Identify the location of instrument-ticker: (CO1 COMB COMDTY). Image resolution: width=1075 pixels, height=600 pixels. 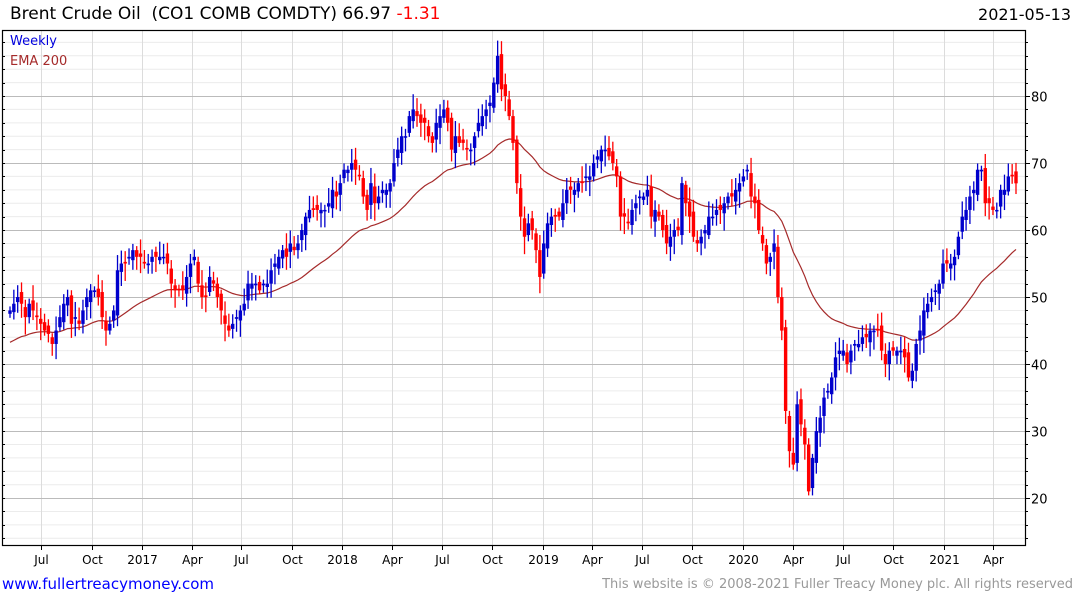
(244, 14).